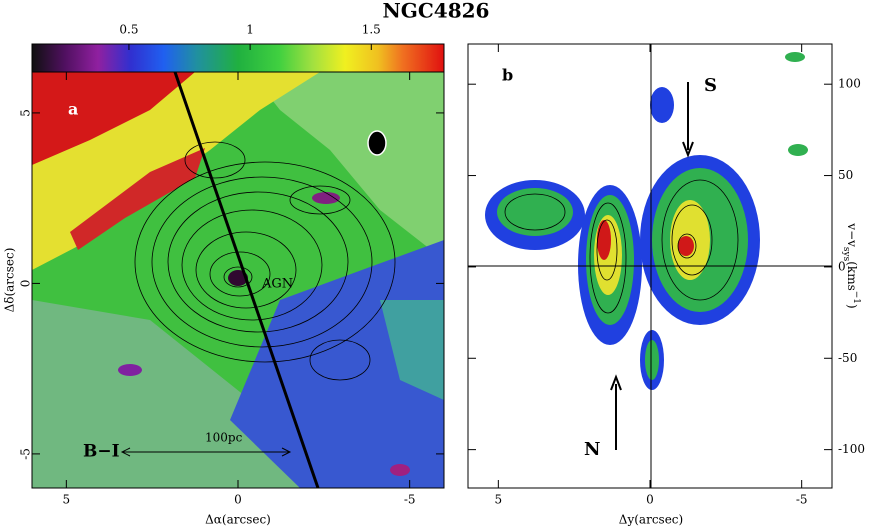 The height and width of the screenshot is (527, 872). Describe the element at coordinates (238, 520) in the screenshot. I see `x-axis-label: Δα(arcsec)` at that location.